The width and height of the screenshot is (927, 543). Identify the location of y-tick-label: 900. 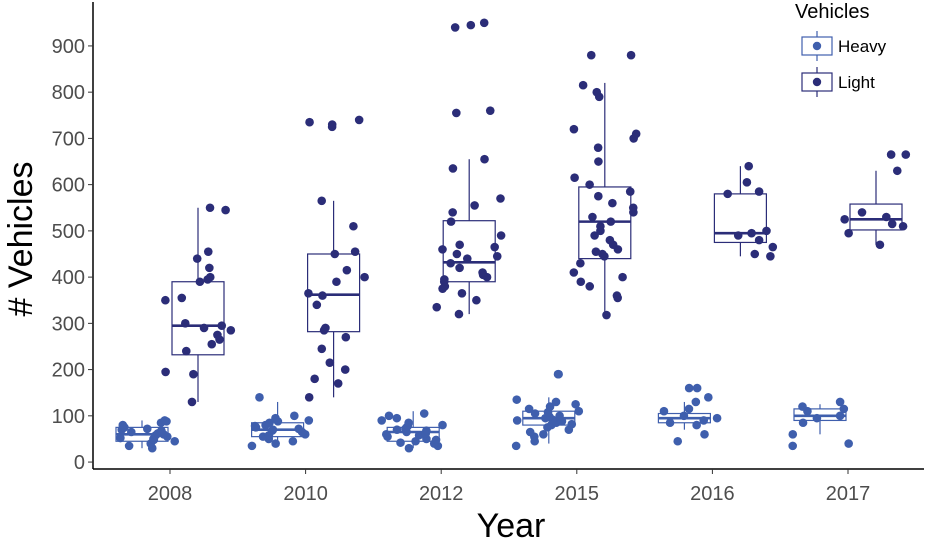
(68, 47).